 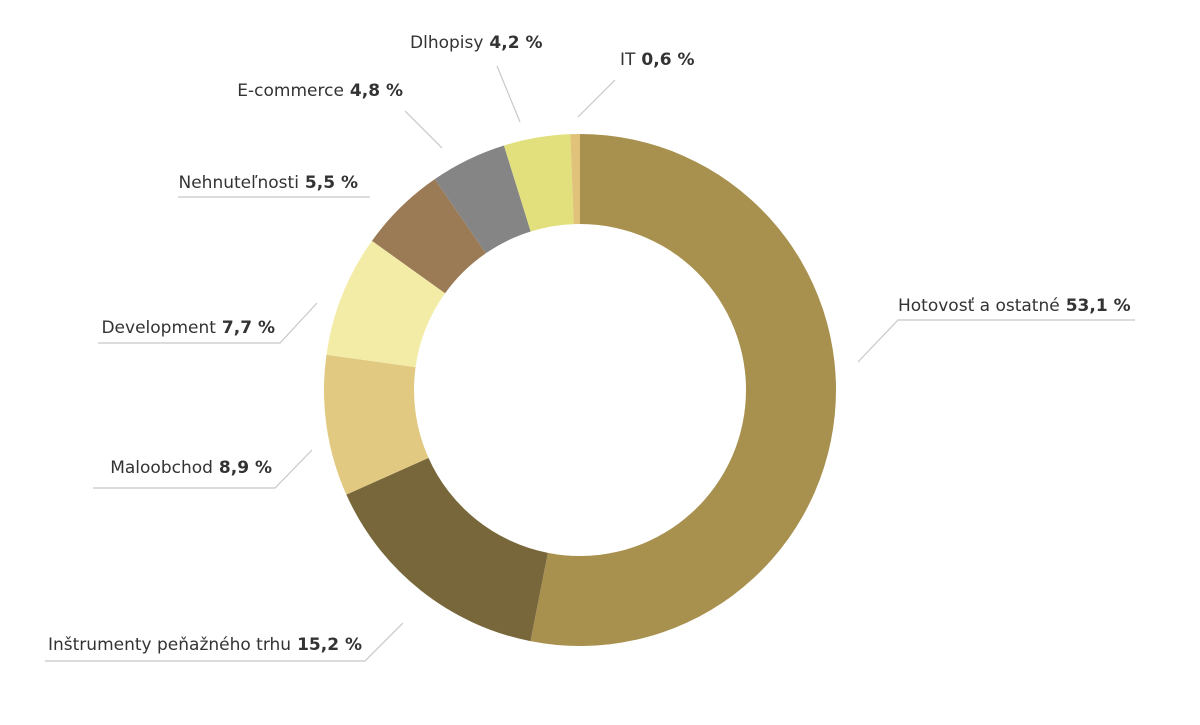 I want to click on slice-label: Hotovosť a ostatné 53,1 %, so click(x=1014, y=306).